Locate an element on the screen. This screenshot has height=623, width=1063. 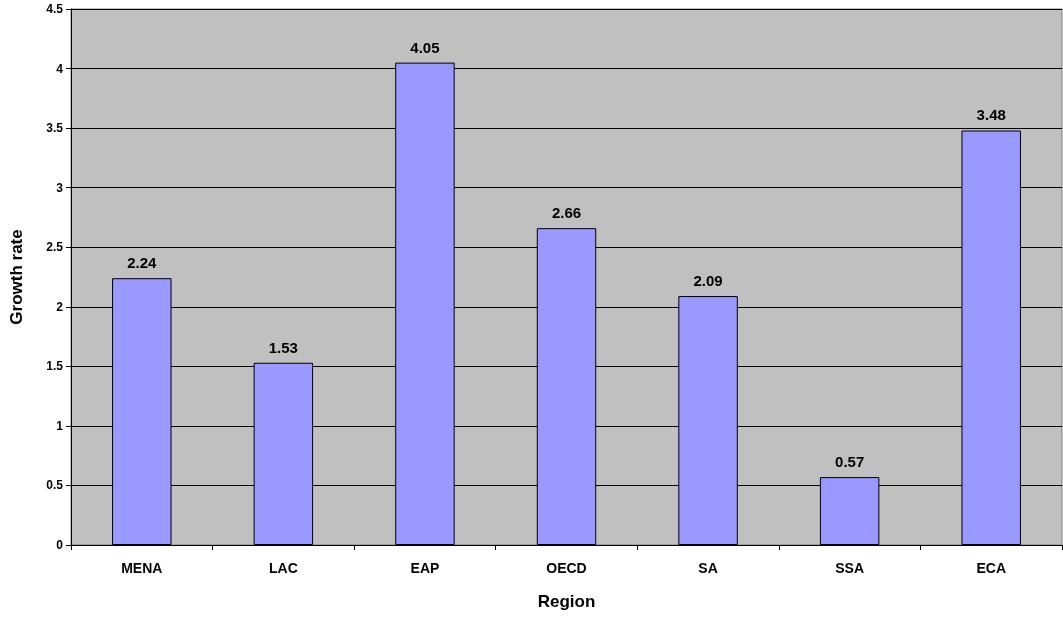
y-tick-label: 3.5 is located at coordinates (55, 128).